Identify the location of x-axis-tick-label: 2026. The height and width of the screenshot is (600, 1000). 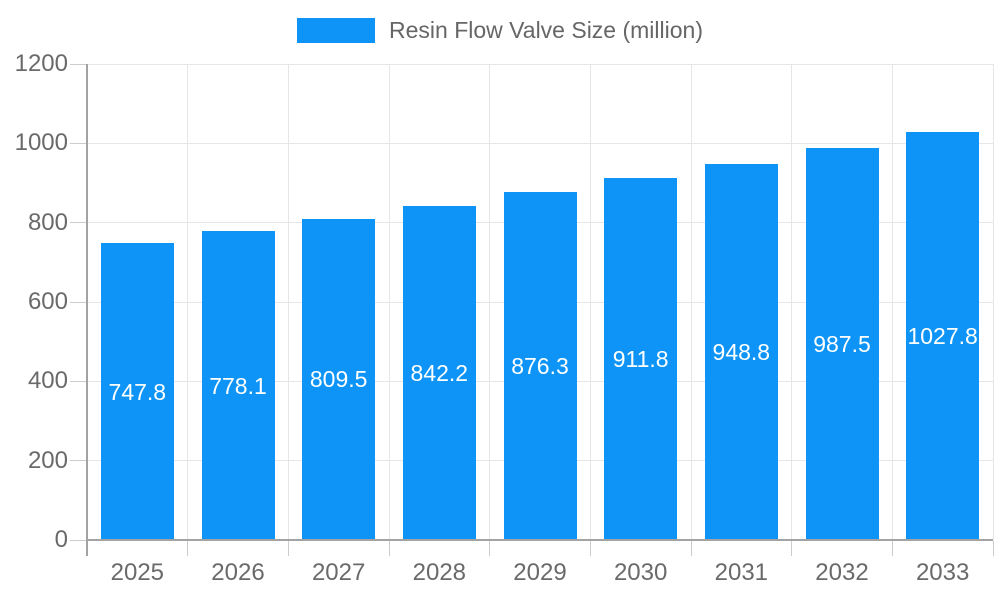
(238, 572).